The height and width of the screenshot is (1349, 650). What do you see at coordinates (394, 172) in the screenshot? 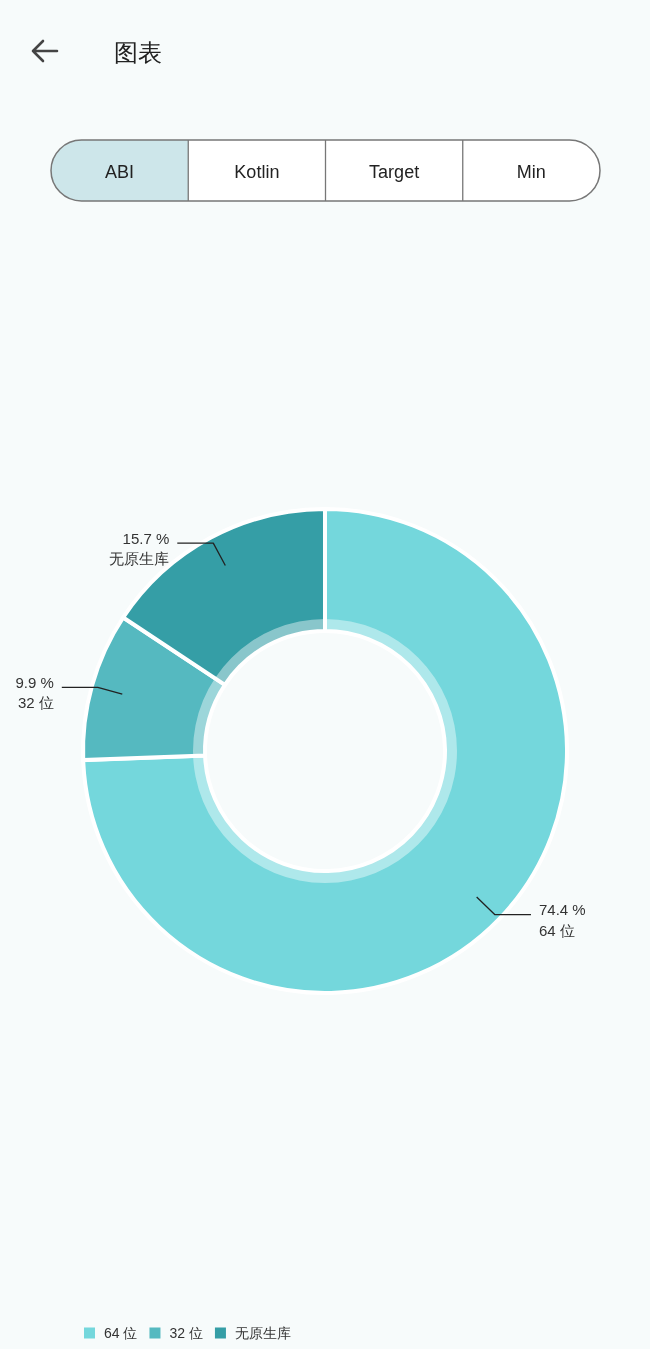
I see `tab-label: Target` at bounding box center [394, 172].